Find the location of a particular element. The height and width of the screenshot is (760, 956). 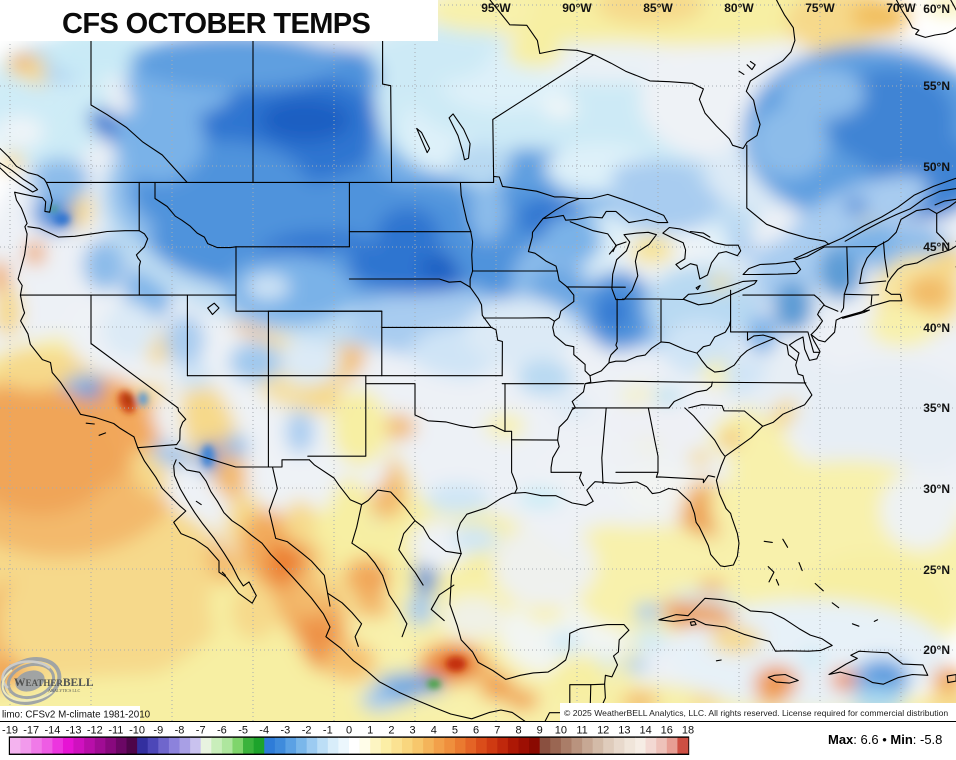

svg-text: 90°W is located at coordinates (577, 8).